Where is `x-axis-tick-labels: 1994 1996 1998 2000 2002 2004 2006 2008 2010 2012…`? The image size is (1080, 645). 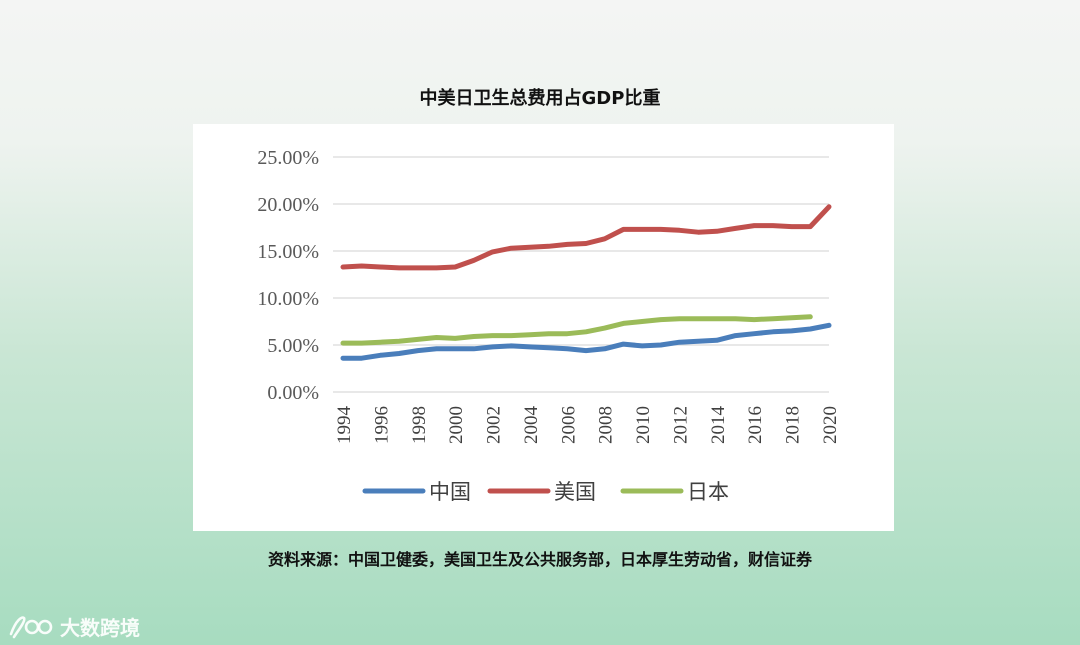 x-axis-tick-labels: 1994 1996 1998 2000 2002 2004 2006 2008 2010 2012… is located at coordinates (587, 425).